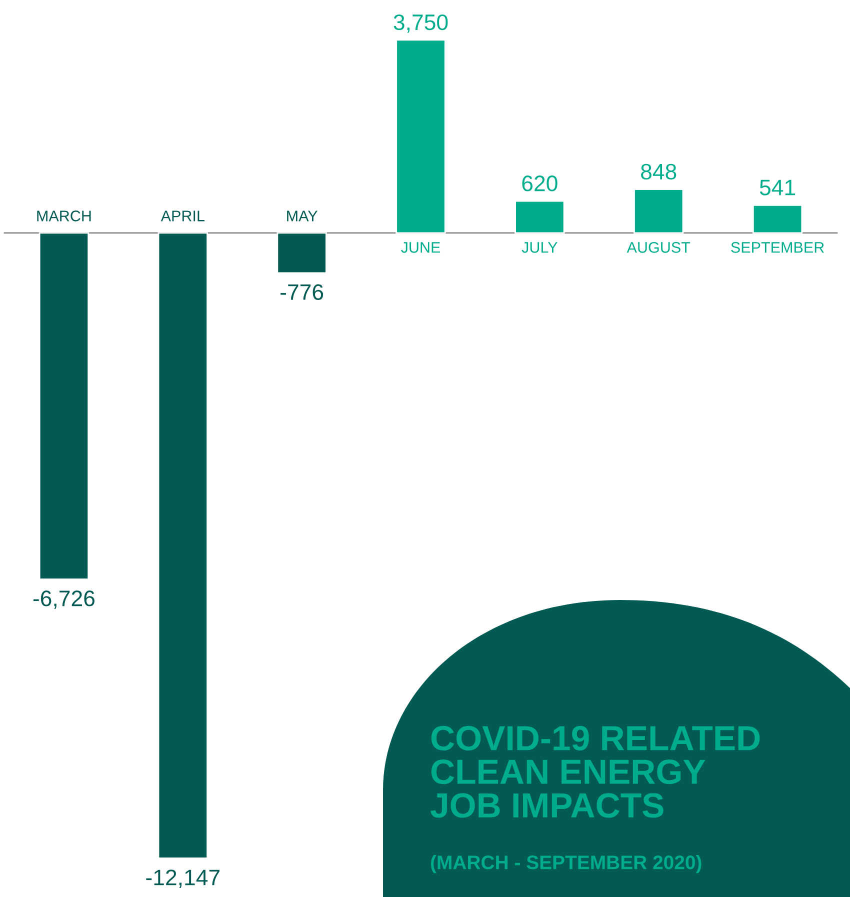 Image resolution: width=850 pixels, height=897 pixels. I want to click on text: (MARCH - SEPTEMBER 2020), so click(566, 864).